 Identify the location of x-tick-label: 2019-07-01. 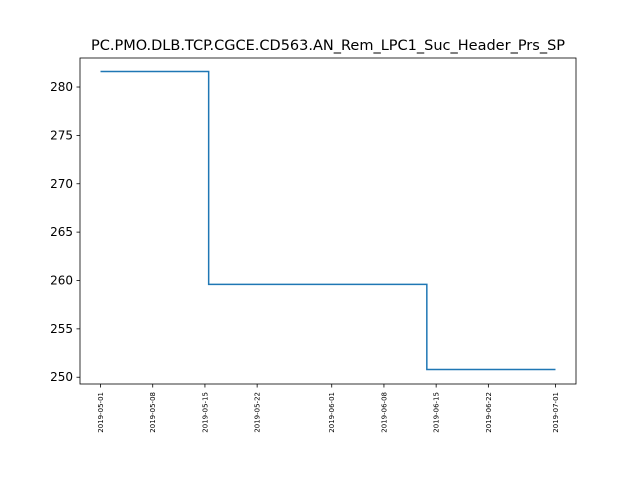
(556, 412).